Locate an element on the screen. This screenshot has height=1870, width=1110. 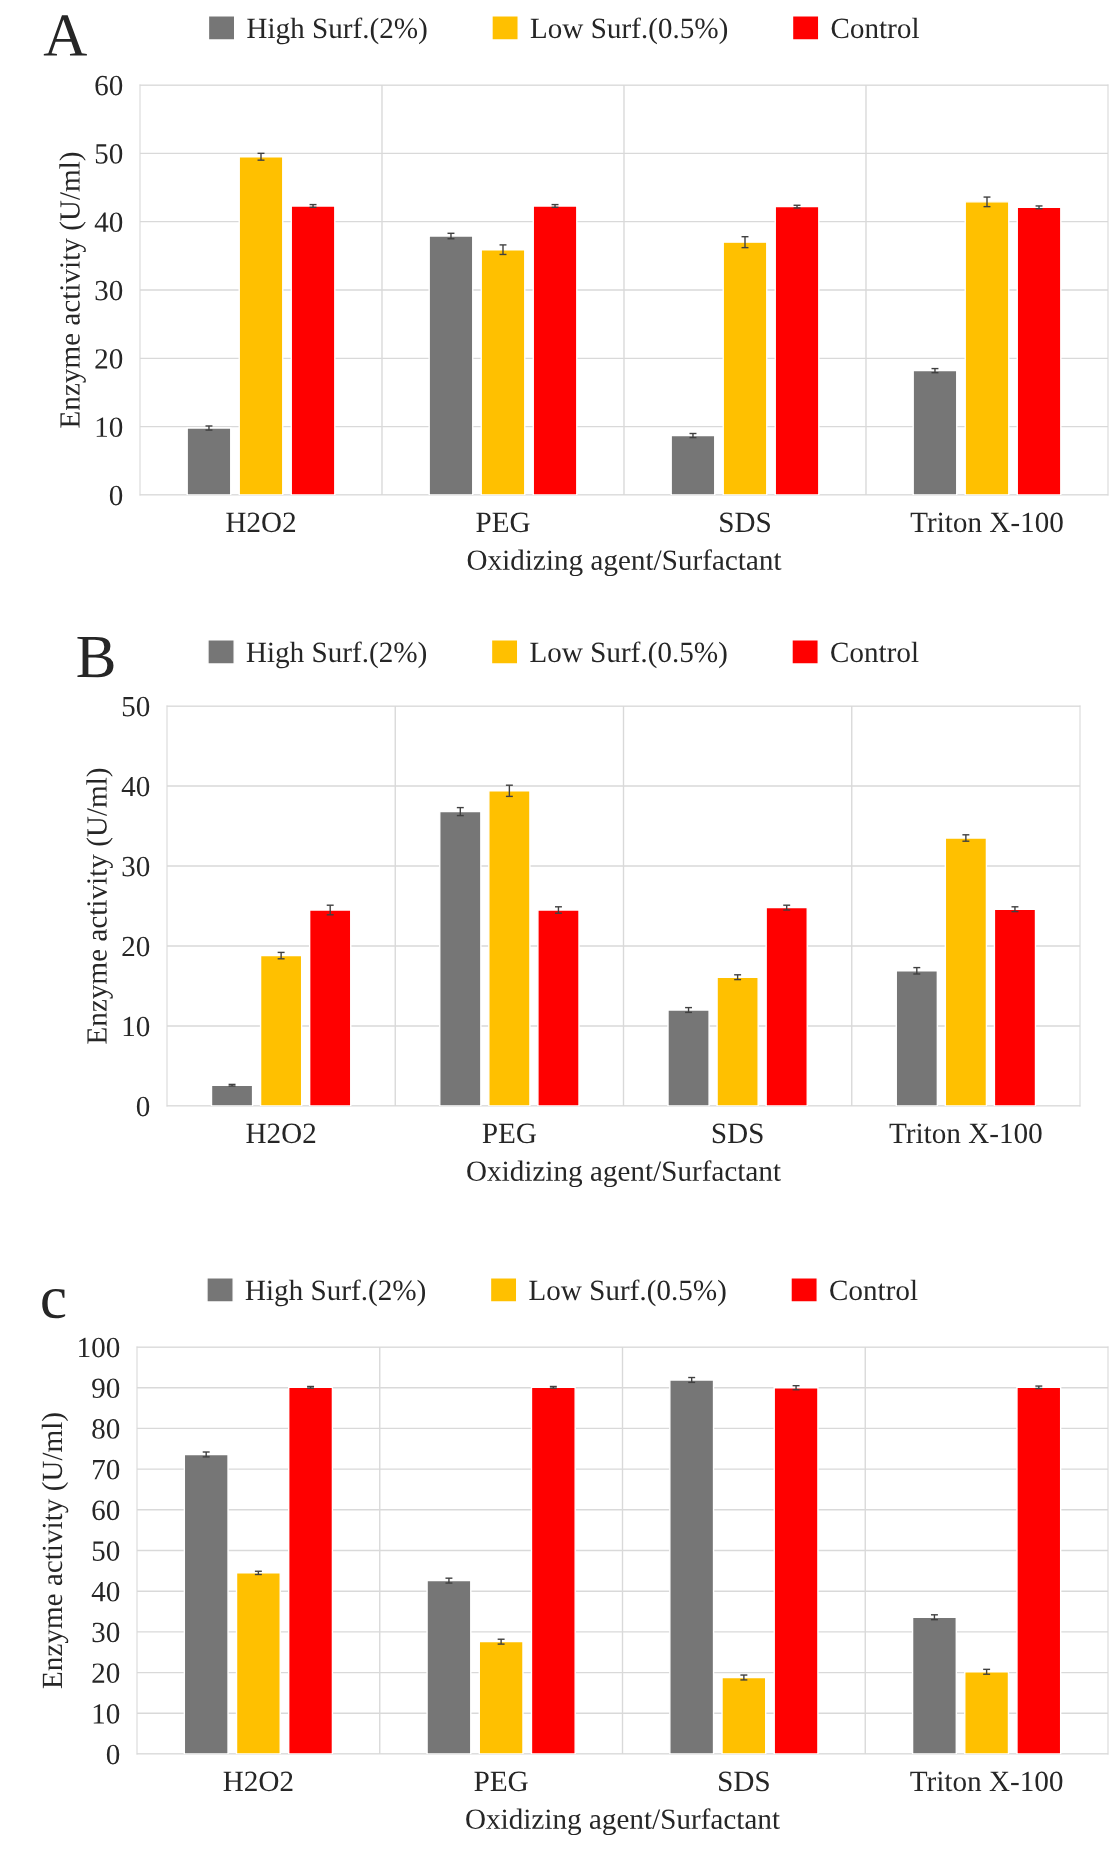
y-tick-label: 70 is located at coordinates (106, 1469).